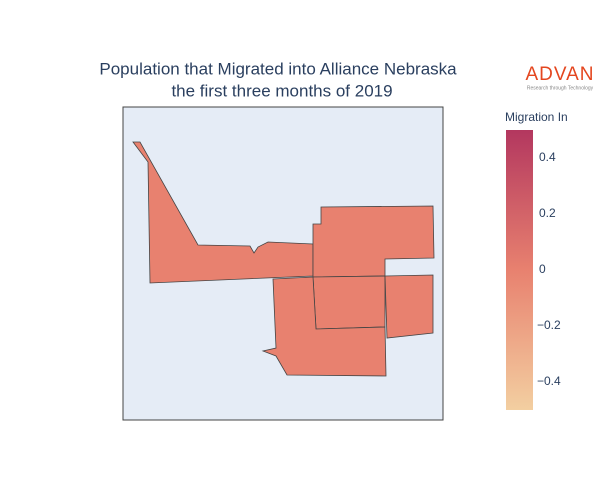 This screenshot has width=600, height=500. What do you see at coordinates (549, 381) in the screenshot?
I see `colorbar-tick-label: −0.4` at bounding box center [549, 381].